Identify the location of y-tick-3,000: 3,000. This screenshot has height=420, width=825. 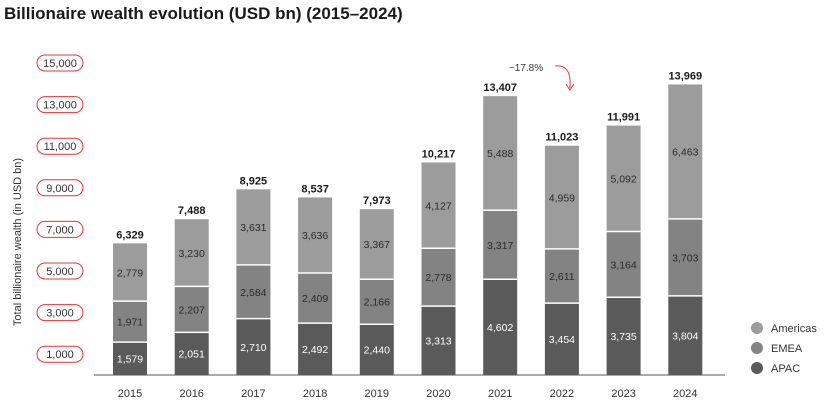
(60, 313).